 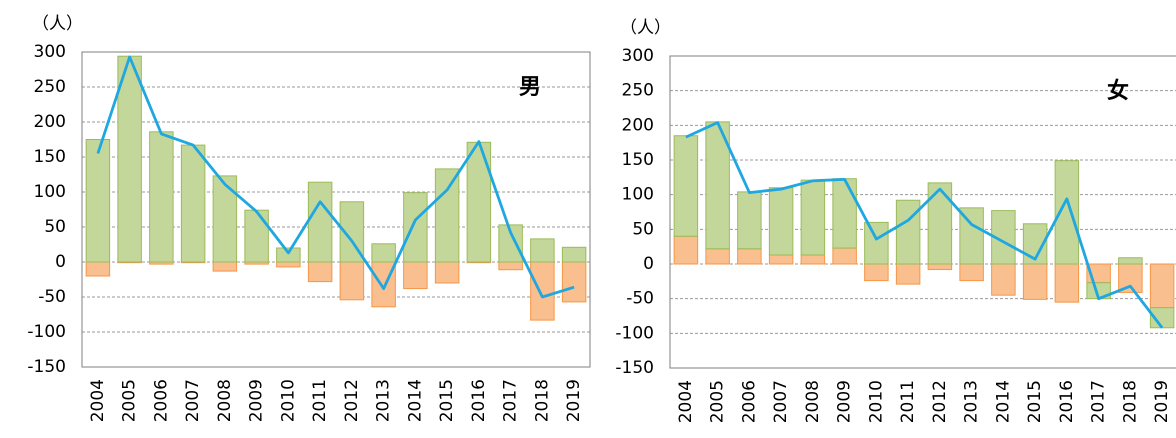 What do you see at coordinates (1162, 401) in the screenshot?
I see `x-tick-label: 2019` at bounding box center [1162, 401].